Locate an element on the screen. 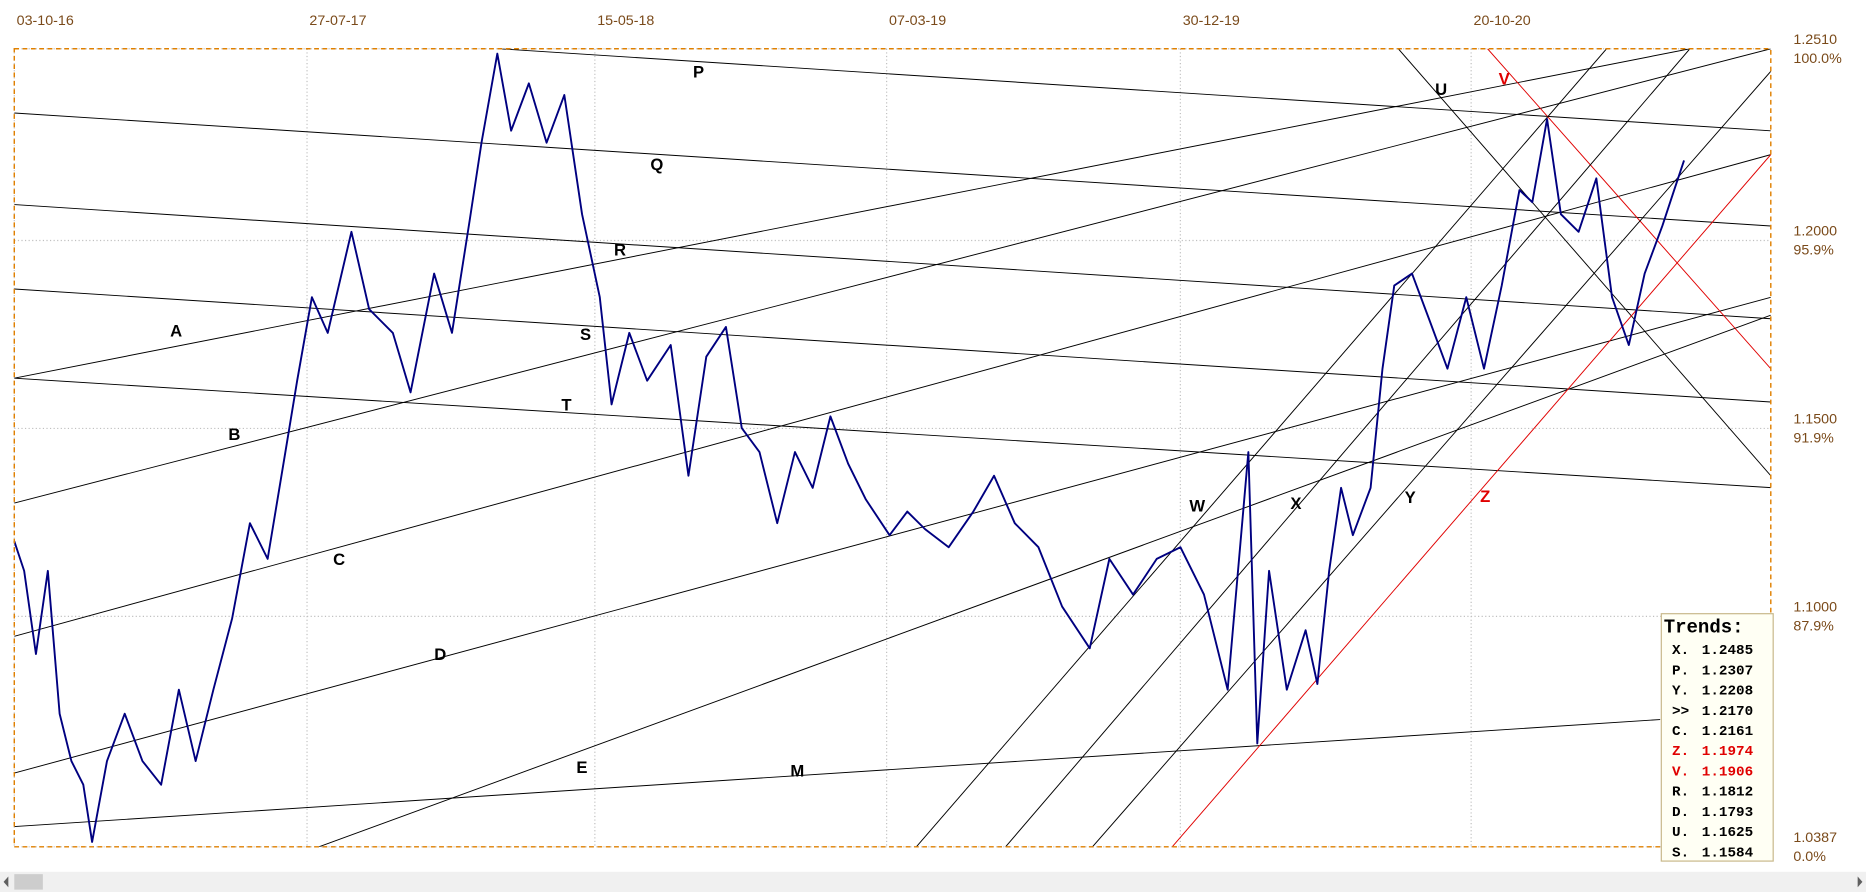 The width and height of the screenshot is (1866, 892). trend-value: 1.1584 is located at coordinates (1728, 853).